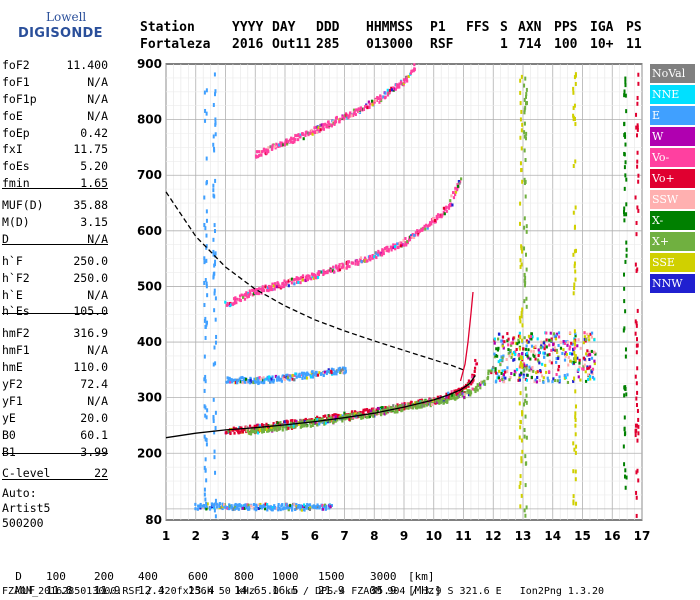 The image size is (700, 600). I want to click on x-tick-label: 9, so click(404, 536).